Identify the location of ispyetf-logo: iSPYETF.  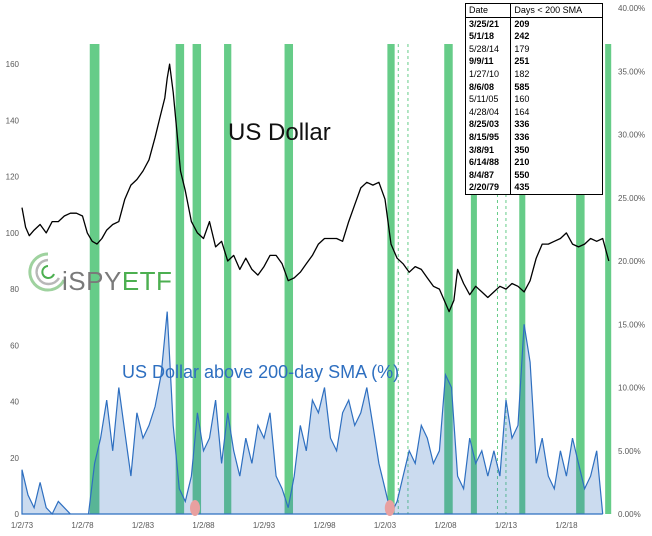
(100, 276).